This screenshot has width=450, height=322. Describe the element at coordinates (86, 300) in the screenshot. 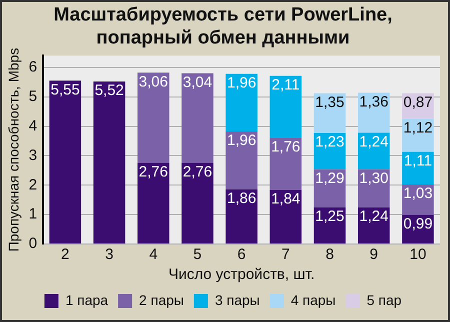

I see `legend-label: 1 пара` at that location.